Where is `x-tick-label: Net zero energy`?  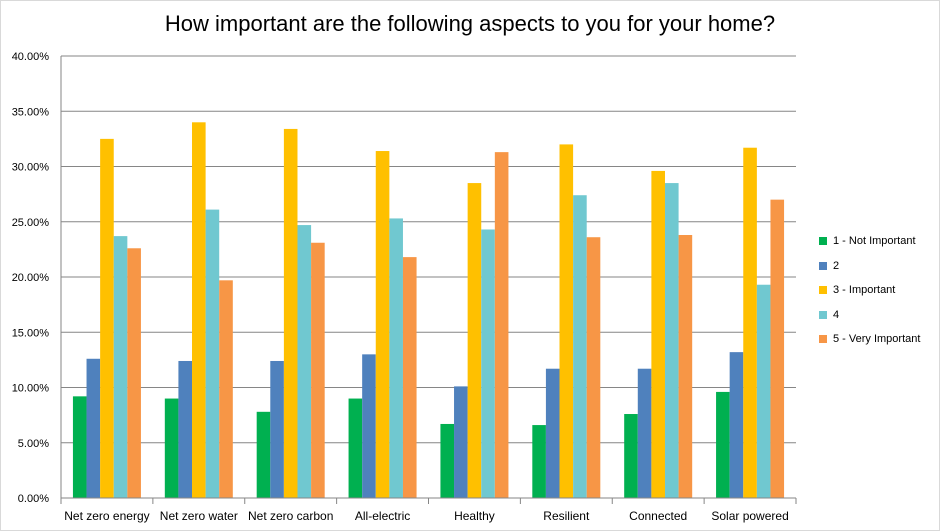
x-tick-label: Net zero energy is located at coordinates (106, 516).